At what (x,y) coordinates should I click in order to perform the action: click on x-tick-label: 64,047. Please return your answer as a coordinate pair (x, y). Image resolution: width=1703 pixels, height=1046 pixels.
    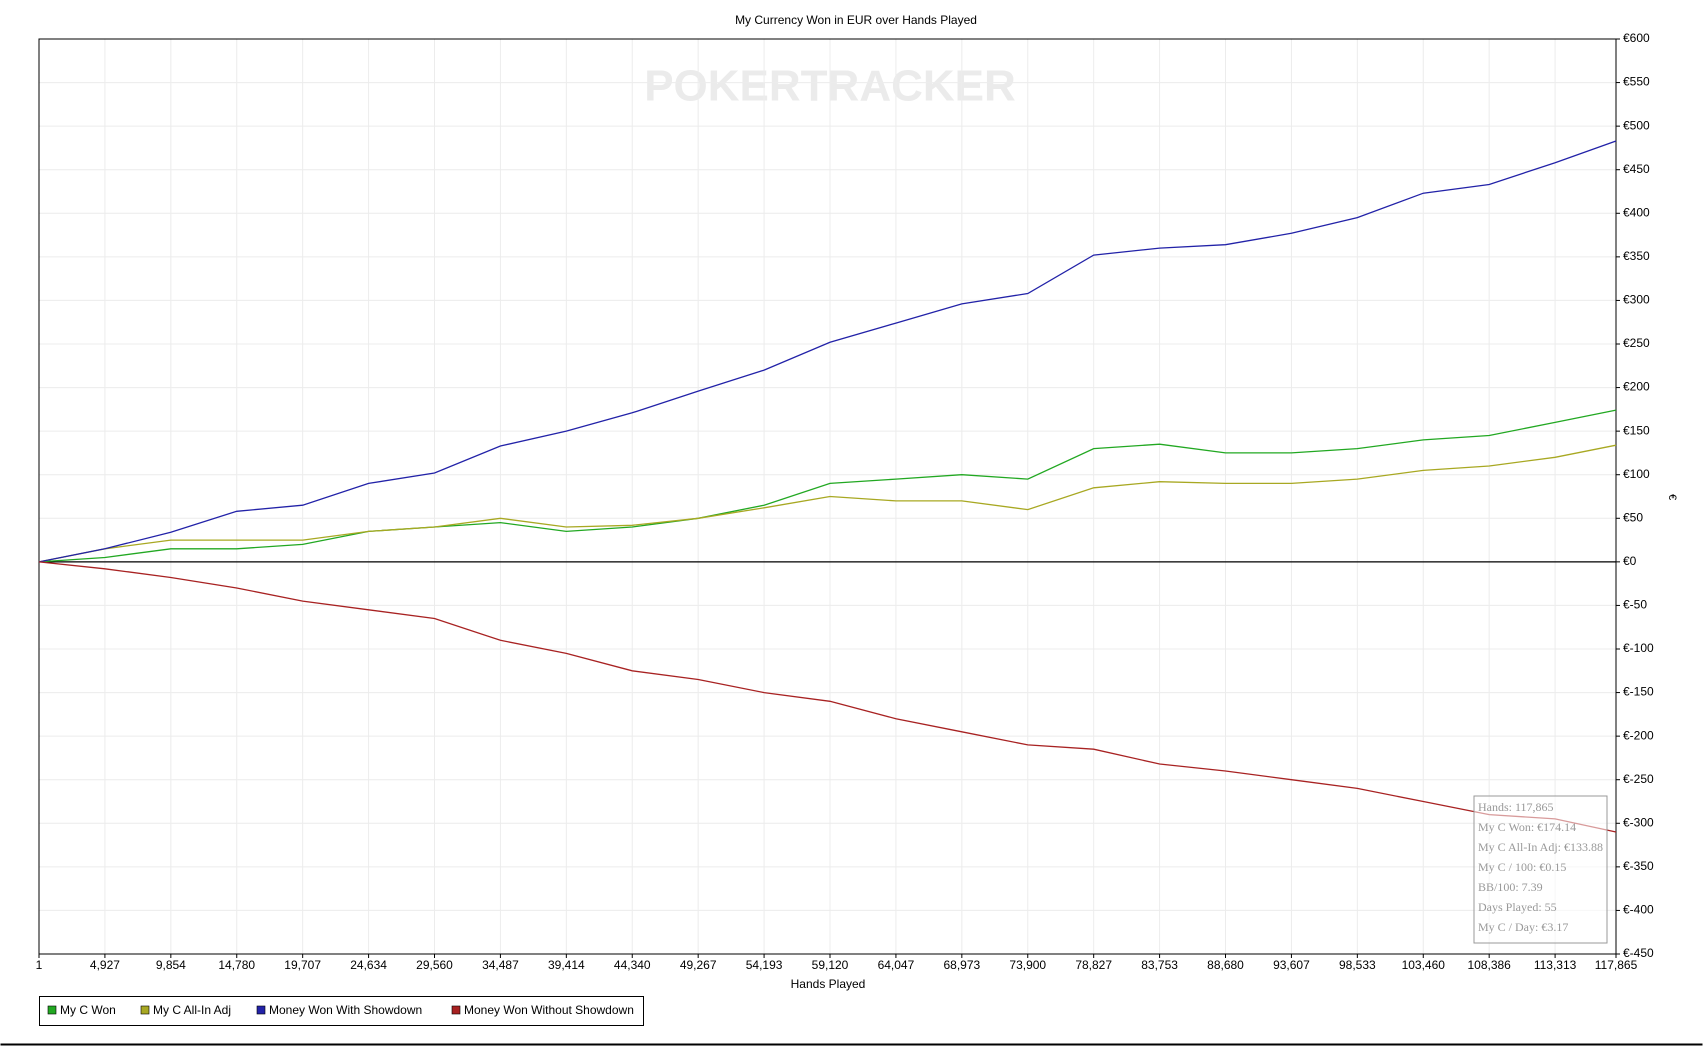
    Looking at the image, I should click on (896, 965).